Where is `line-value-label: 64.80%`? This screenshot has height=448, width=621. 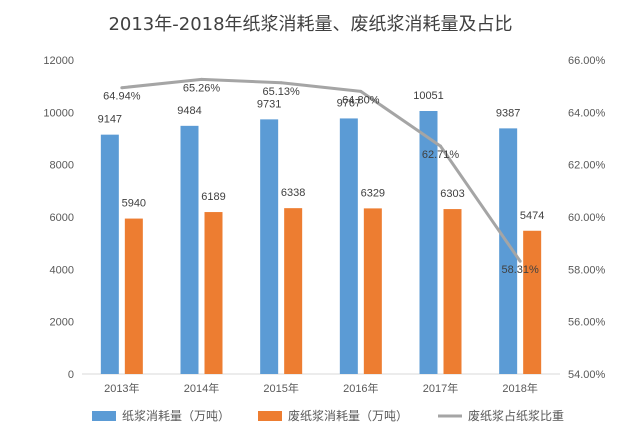 line-value-label: 64.80% is located at coordinates (361, 100).